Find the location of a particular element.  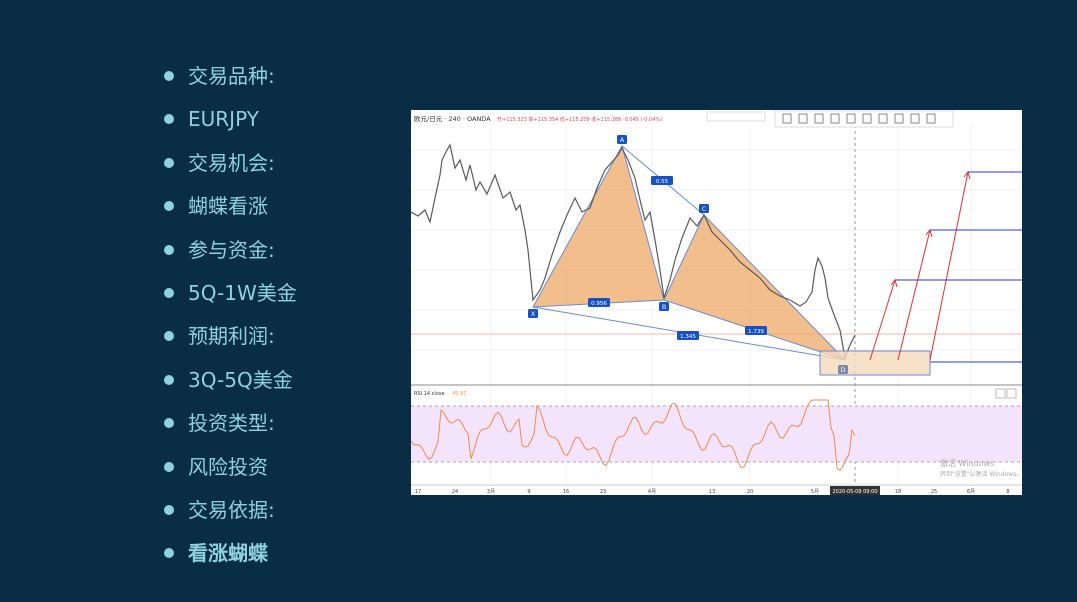

symbol: 欧元/日元 · 240 · OANDA is located at coordinates (452, 118).